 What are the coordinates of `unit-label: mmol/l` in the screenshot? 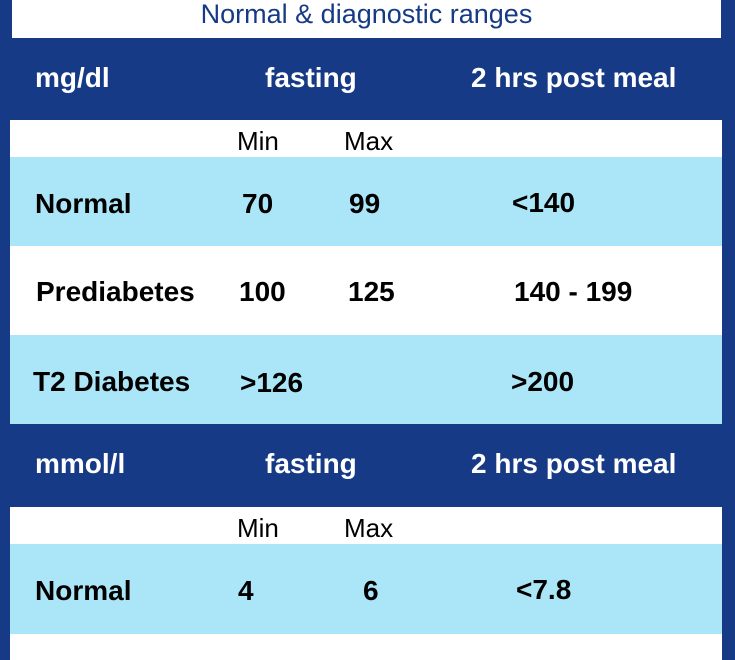 It's located at (80, 463).